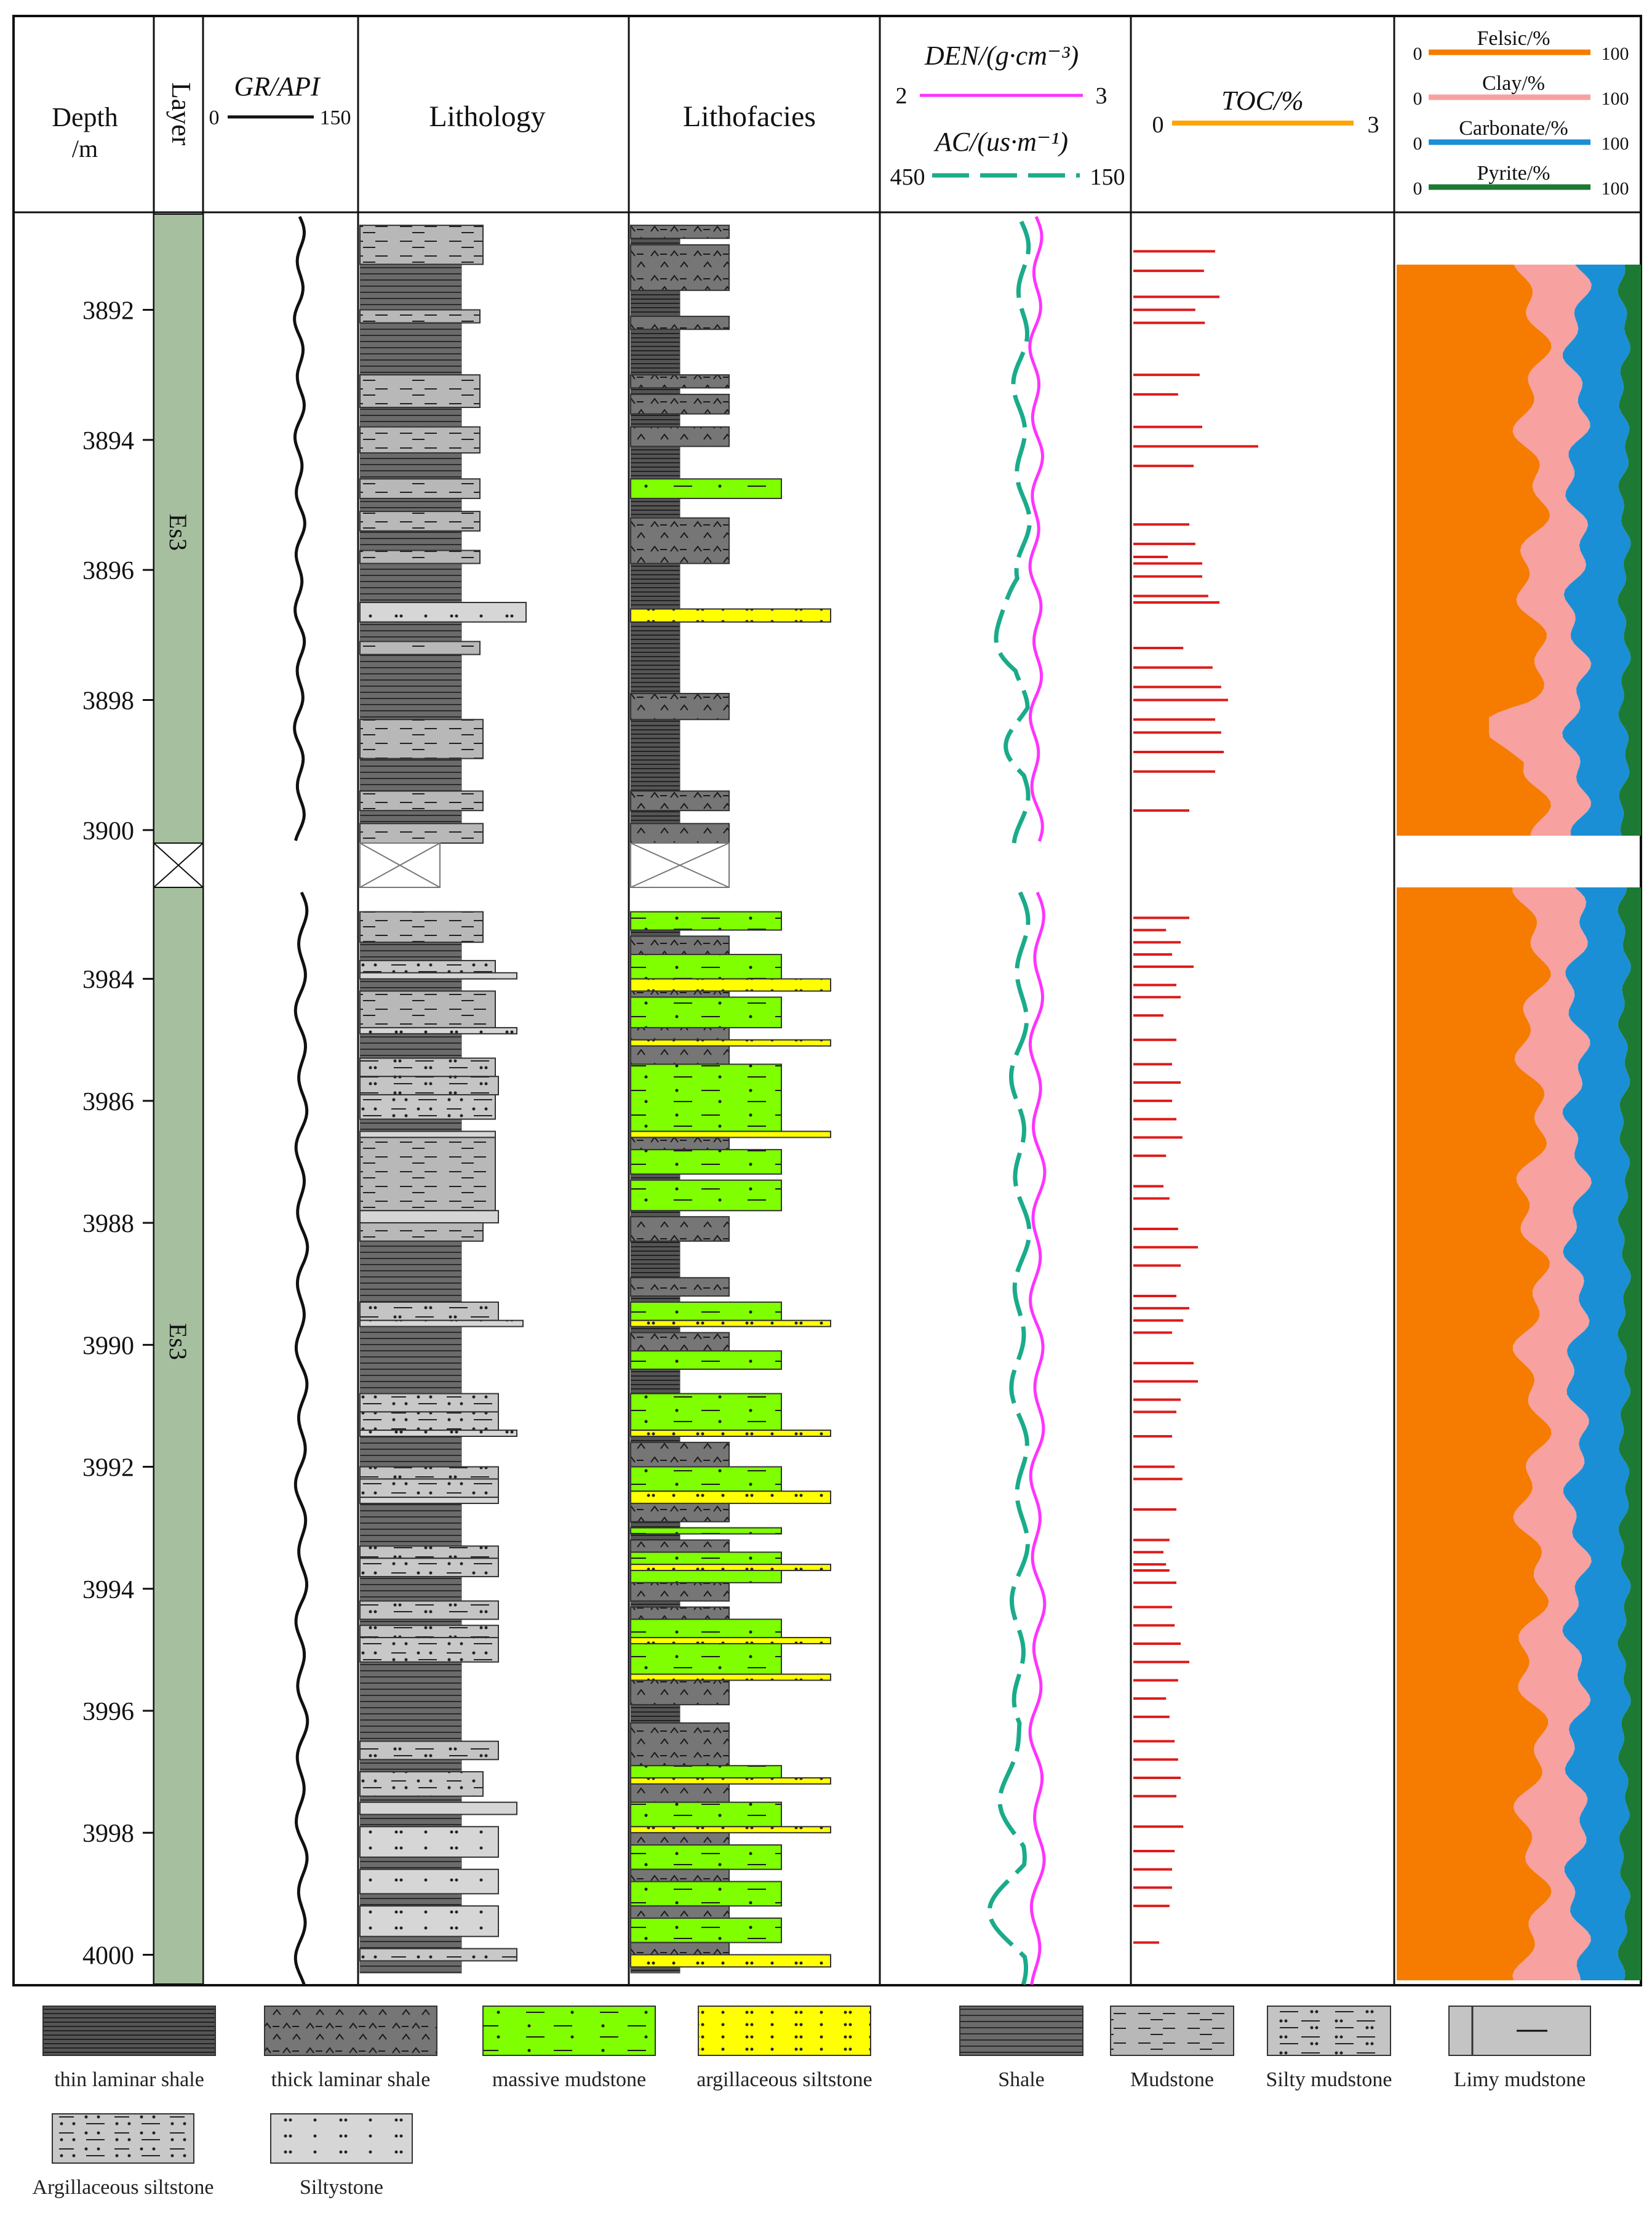 This screenshot has width=1652, height=2216. Describe the element at coordinates (1373, 125) in the screenshot. I see `toc-max: 3` at that location.